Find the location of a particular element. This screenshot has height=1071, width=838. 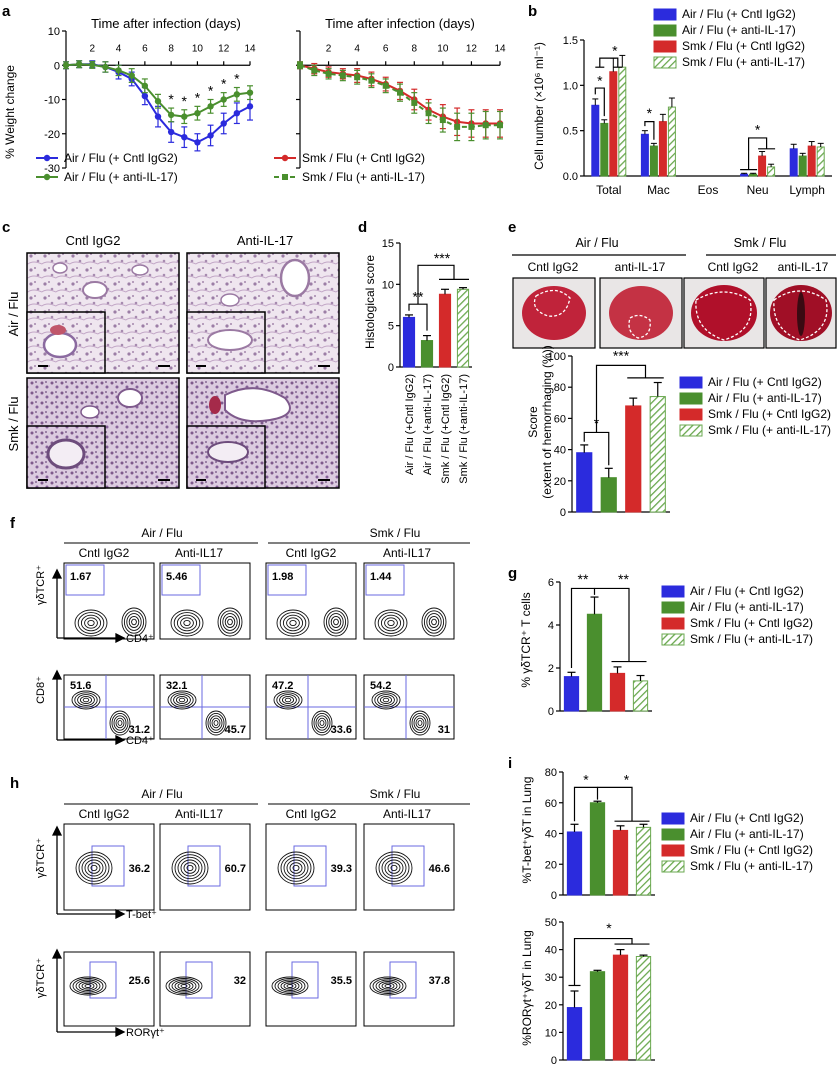

chart-i-bottom-sig-mark: * is located at coordinates (609, 928).